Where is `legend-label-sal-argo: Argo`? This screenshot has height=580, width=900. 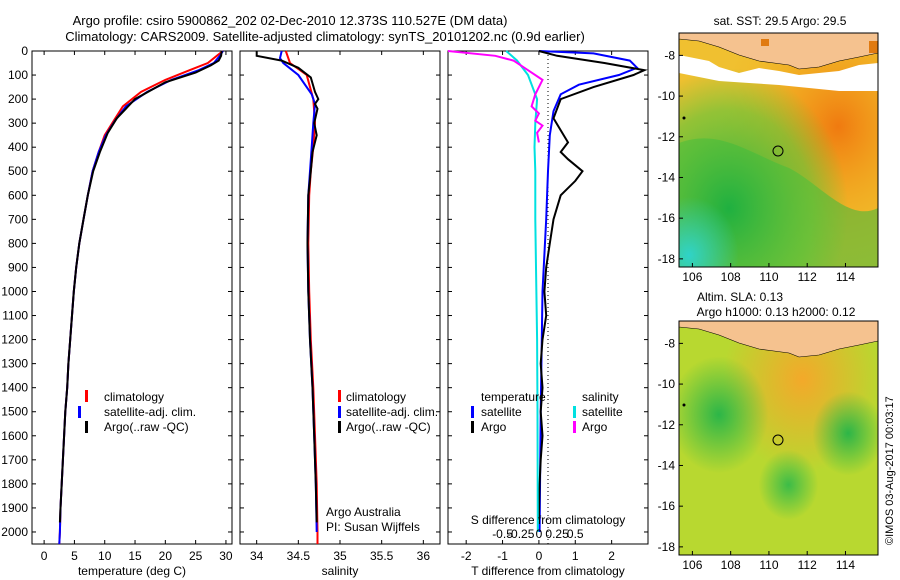 legend-label-sal-argo: Argo is located at coordinates (595, 427).